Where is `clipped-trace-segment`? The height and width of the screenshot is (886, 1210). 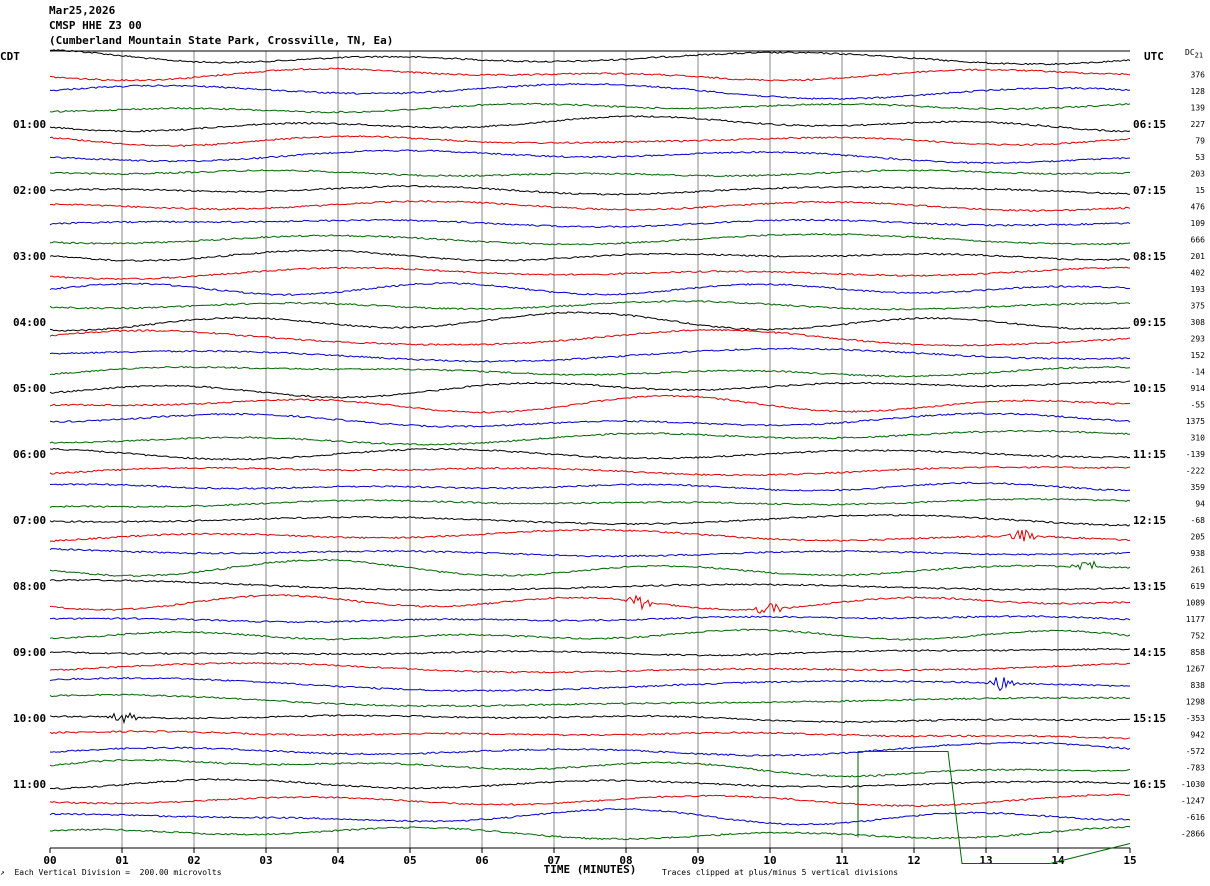 clipped-trace-segment is located at coordinates (994, 807).